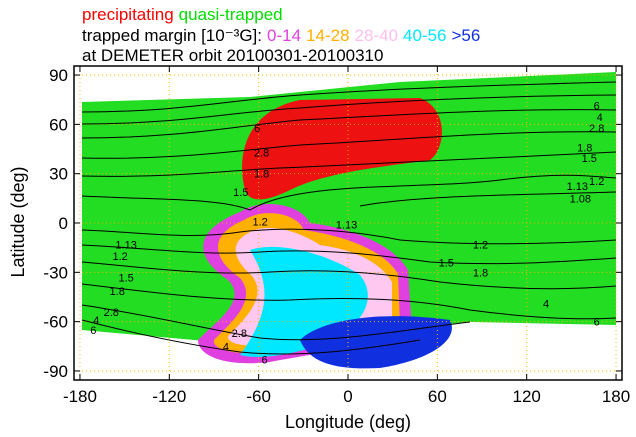  Describe the element at coordinates (232, 55) in the screenshot. I see `subtitle: at DEMETER orbit 20100301-20100310` at that location.